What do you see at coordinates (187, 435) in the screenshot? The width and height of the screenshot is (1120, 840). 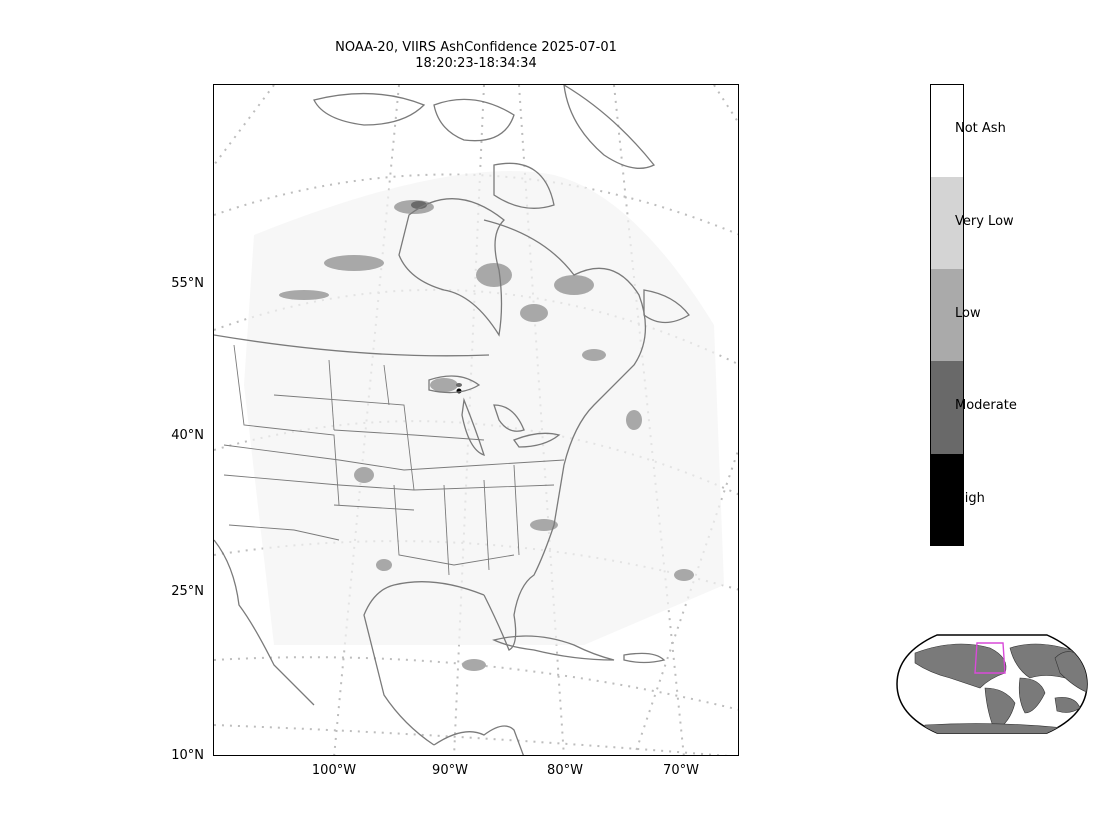 I see `lat-label-40n: 40°N` at bounding box center [187, 435].